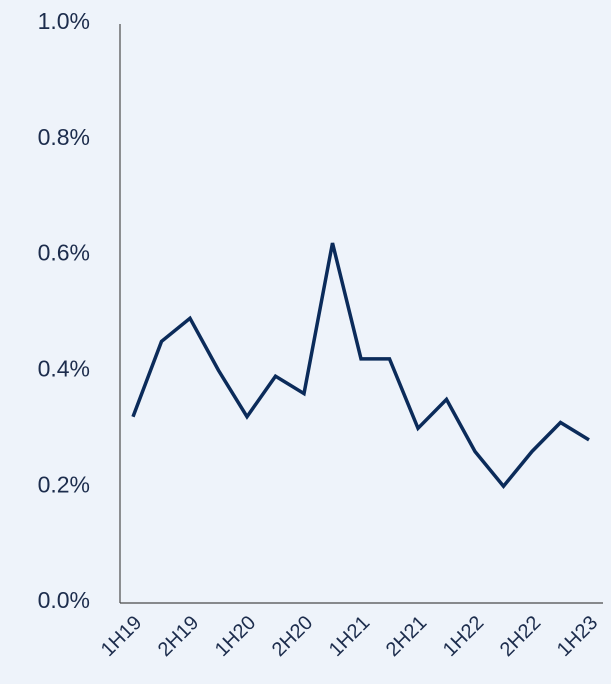 The height and width of the screenshot is (684, 611). What do you see at coordinates (64, 600) in the screenshot?
I see `y-tick-label: 0.0%` at bounding box center [64, 600].